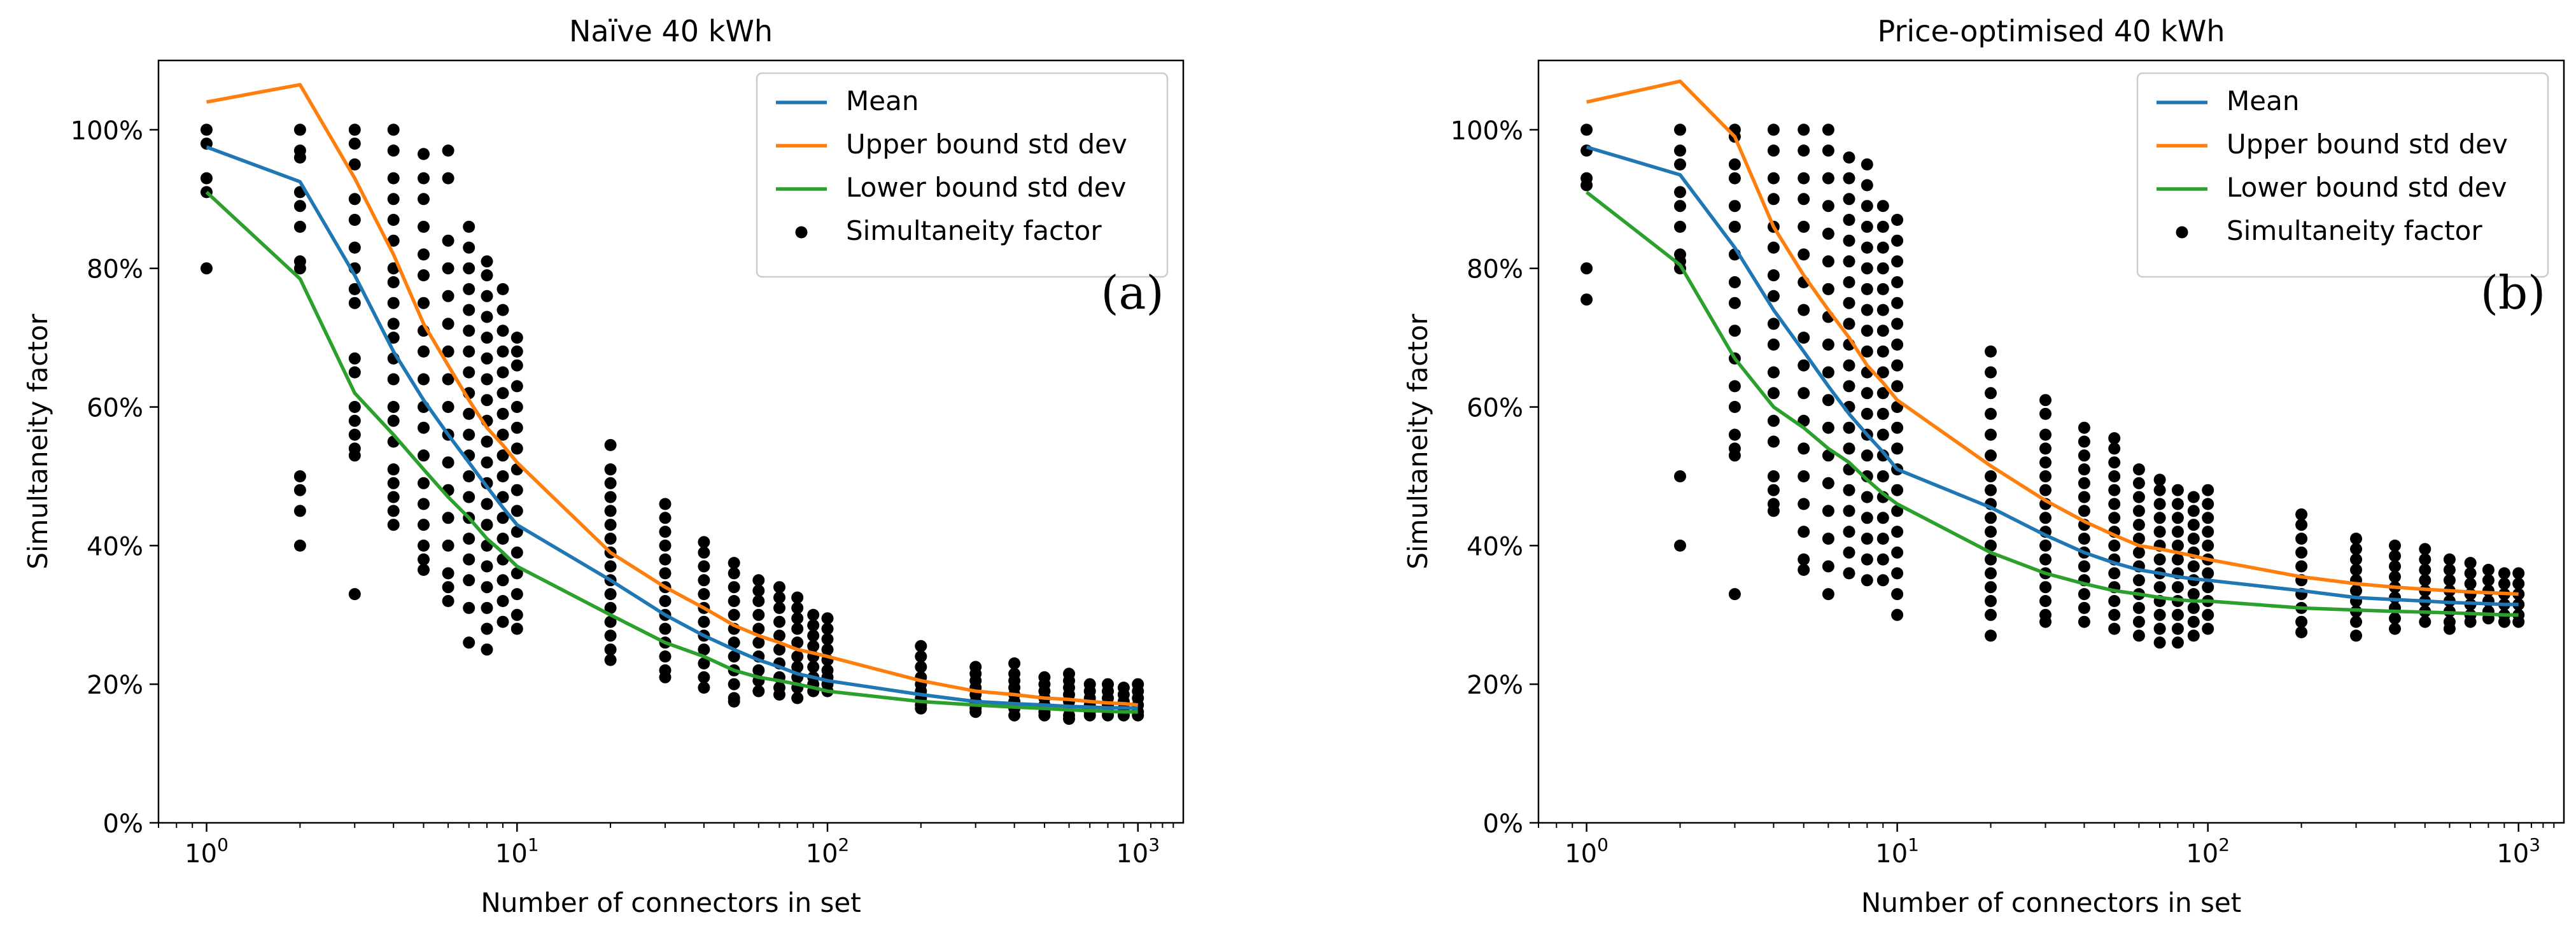 The width and height of the screenshot is (2576, 938). What do you see at coordinates (2052, 31) in the screenshot?
I see `chart-title: Price-optimised 40 kWh` at bounding box center [2052, 31].